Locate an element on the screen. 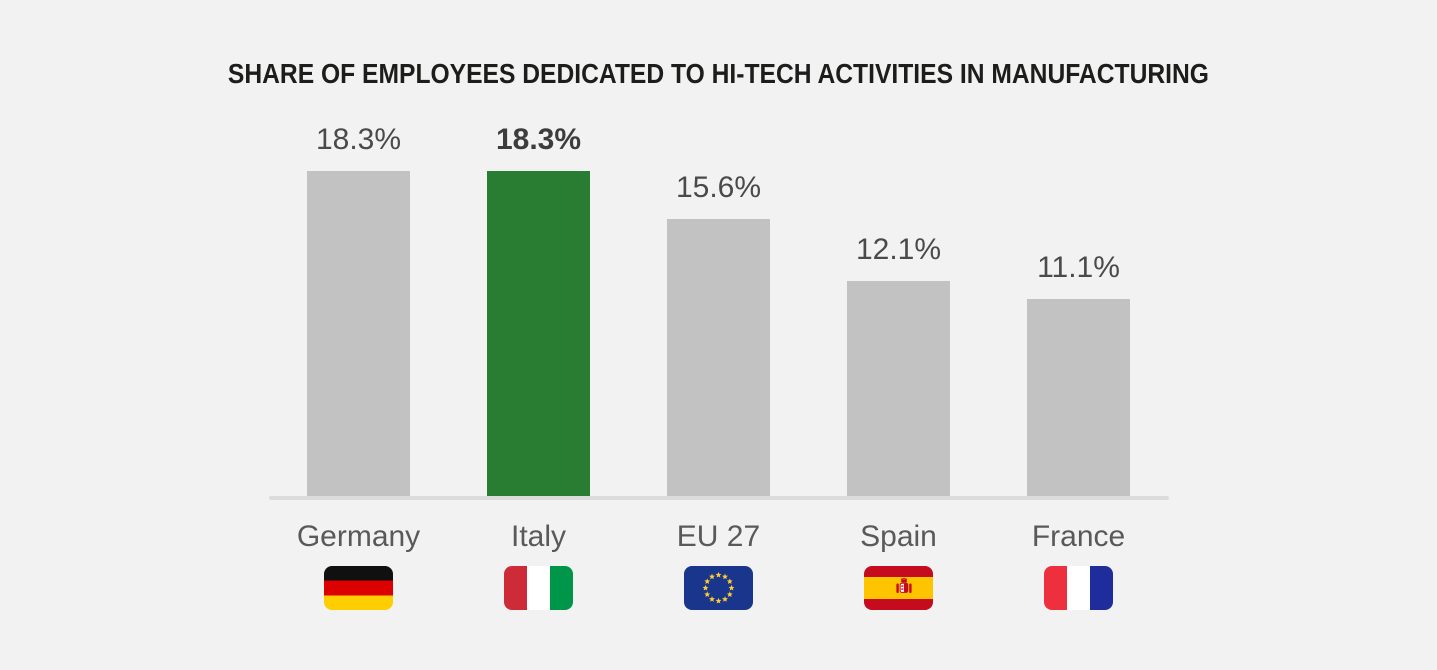 The width and height of the screenshot is (1437, 670). value-label-eu-27: 15.6% is located at coordinates (718, 187).